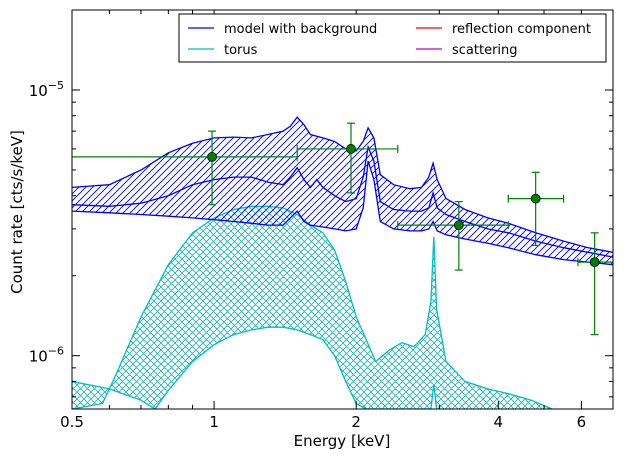 The image size is (624, 459). I want to click on legend-label: torus, so click(241, 50).